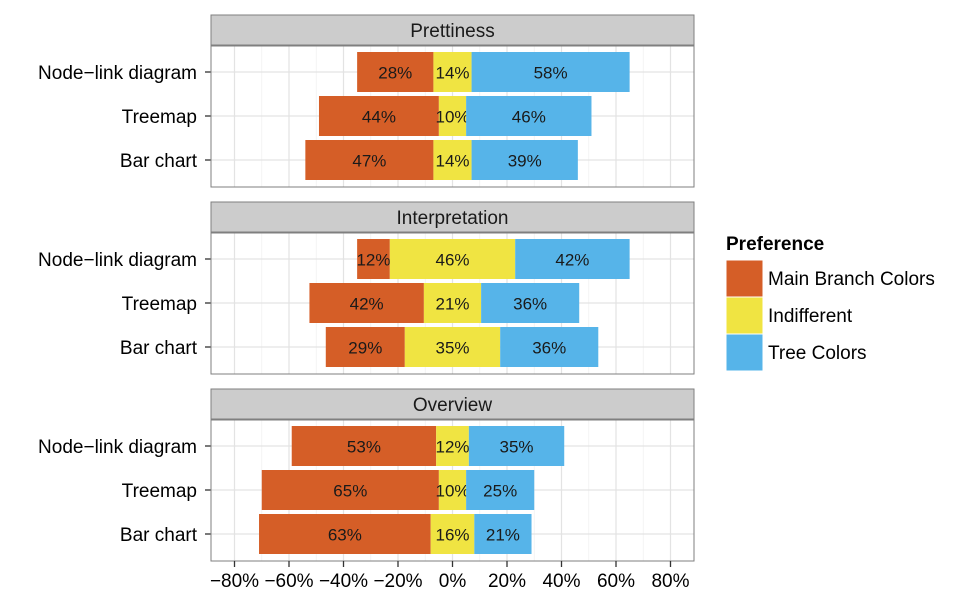 This screenshot has width=972, height=605. Describe the element at coordinates (234, 581) in the screenshot. I see `x-tick-label: −80%` at that location.